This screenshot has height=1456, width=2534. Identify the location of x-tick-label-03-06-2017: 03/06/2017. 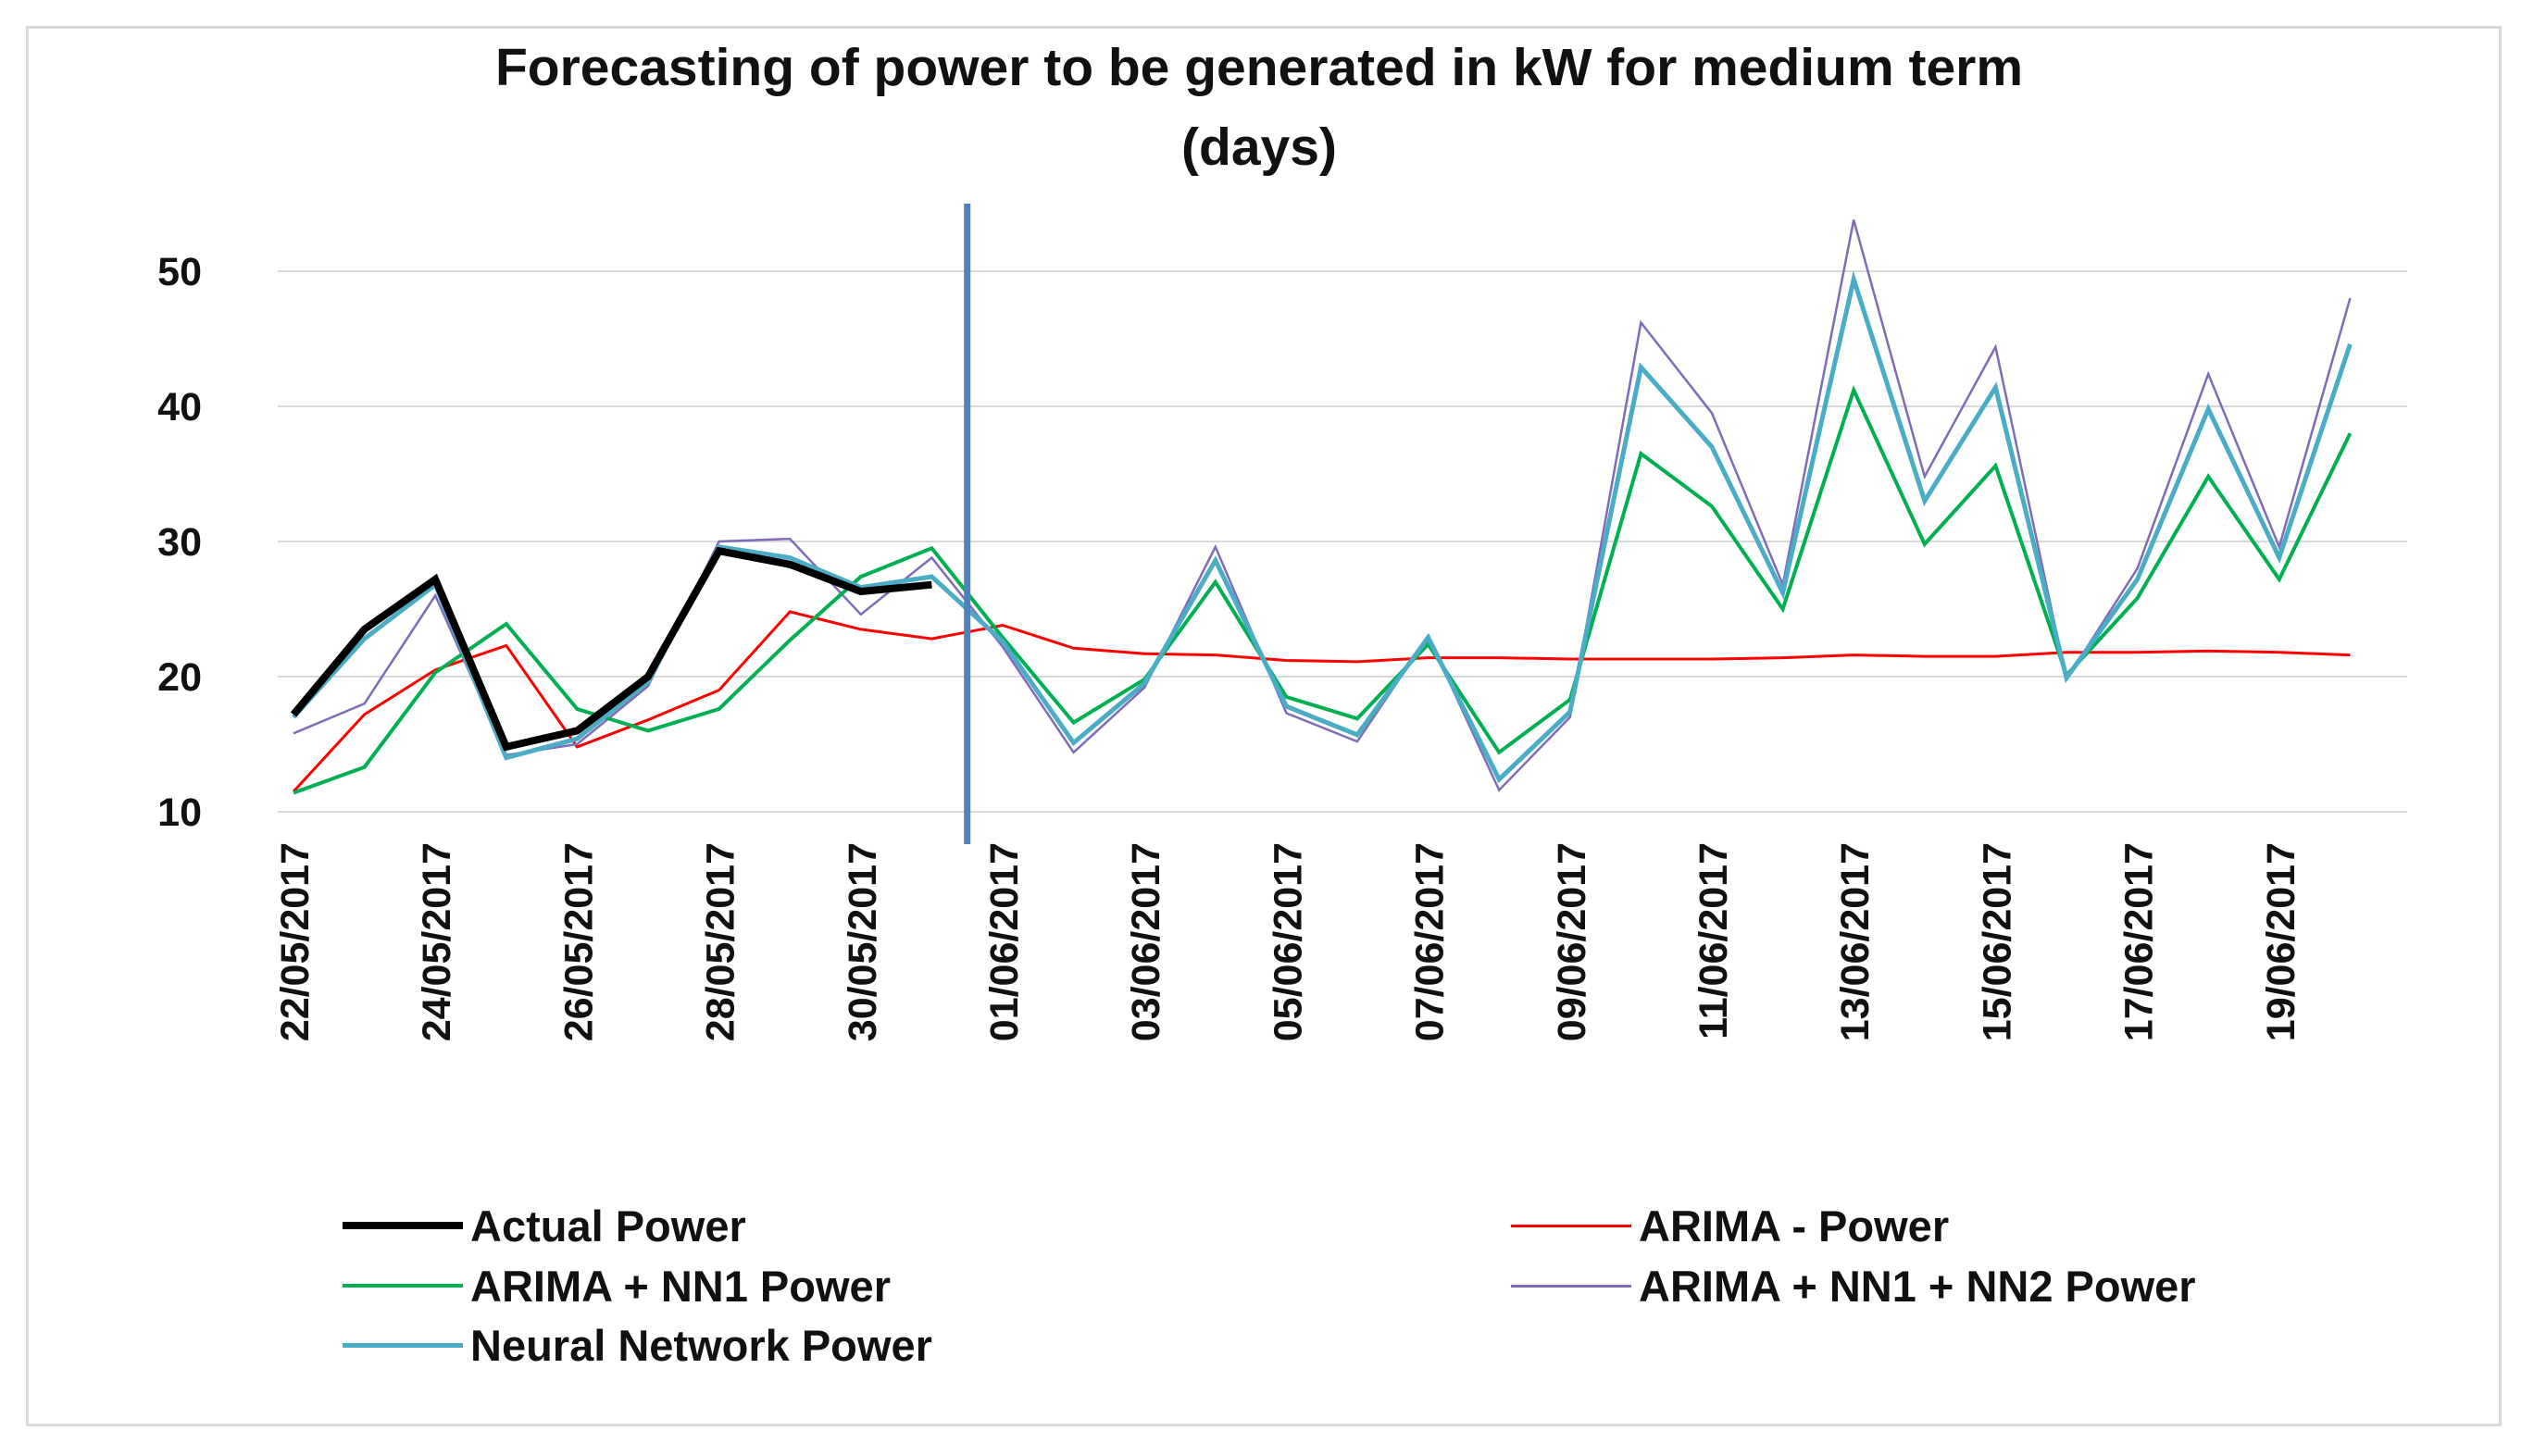
(1146, 941).